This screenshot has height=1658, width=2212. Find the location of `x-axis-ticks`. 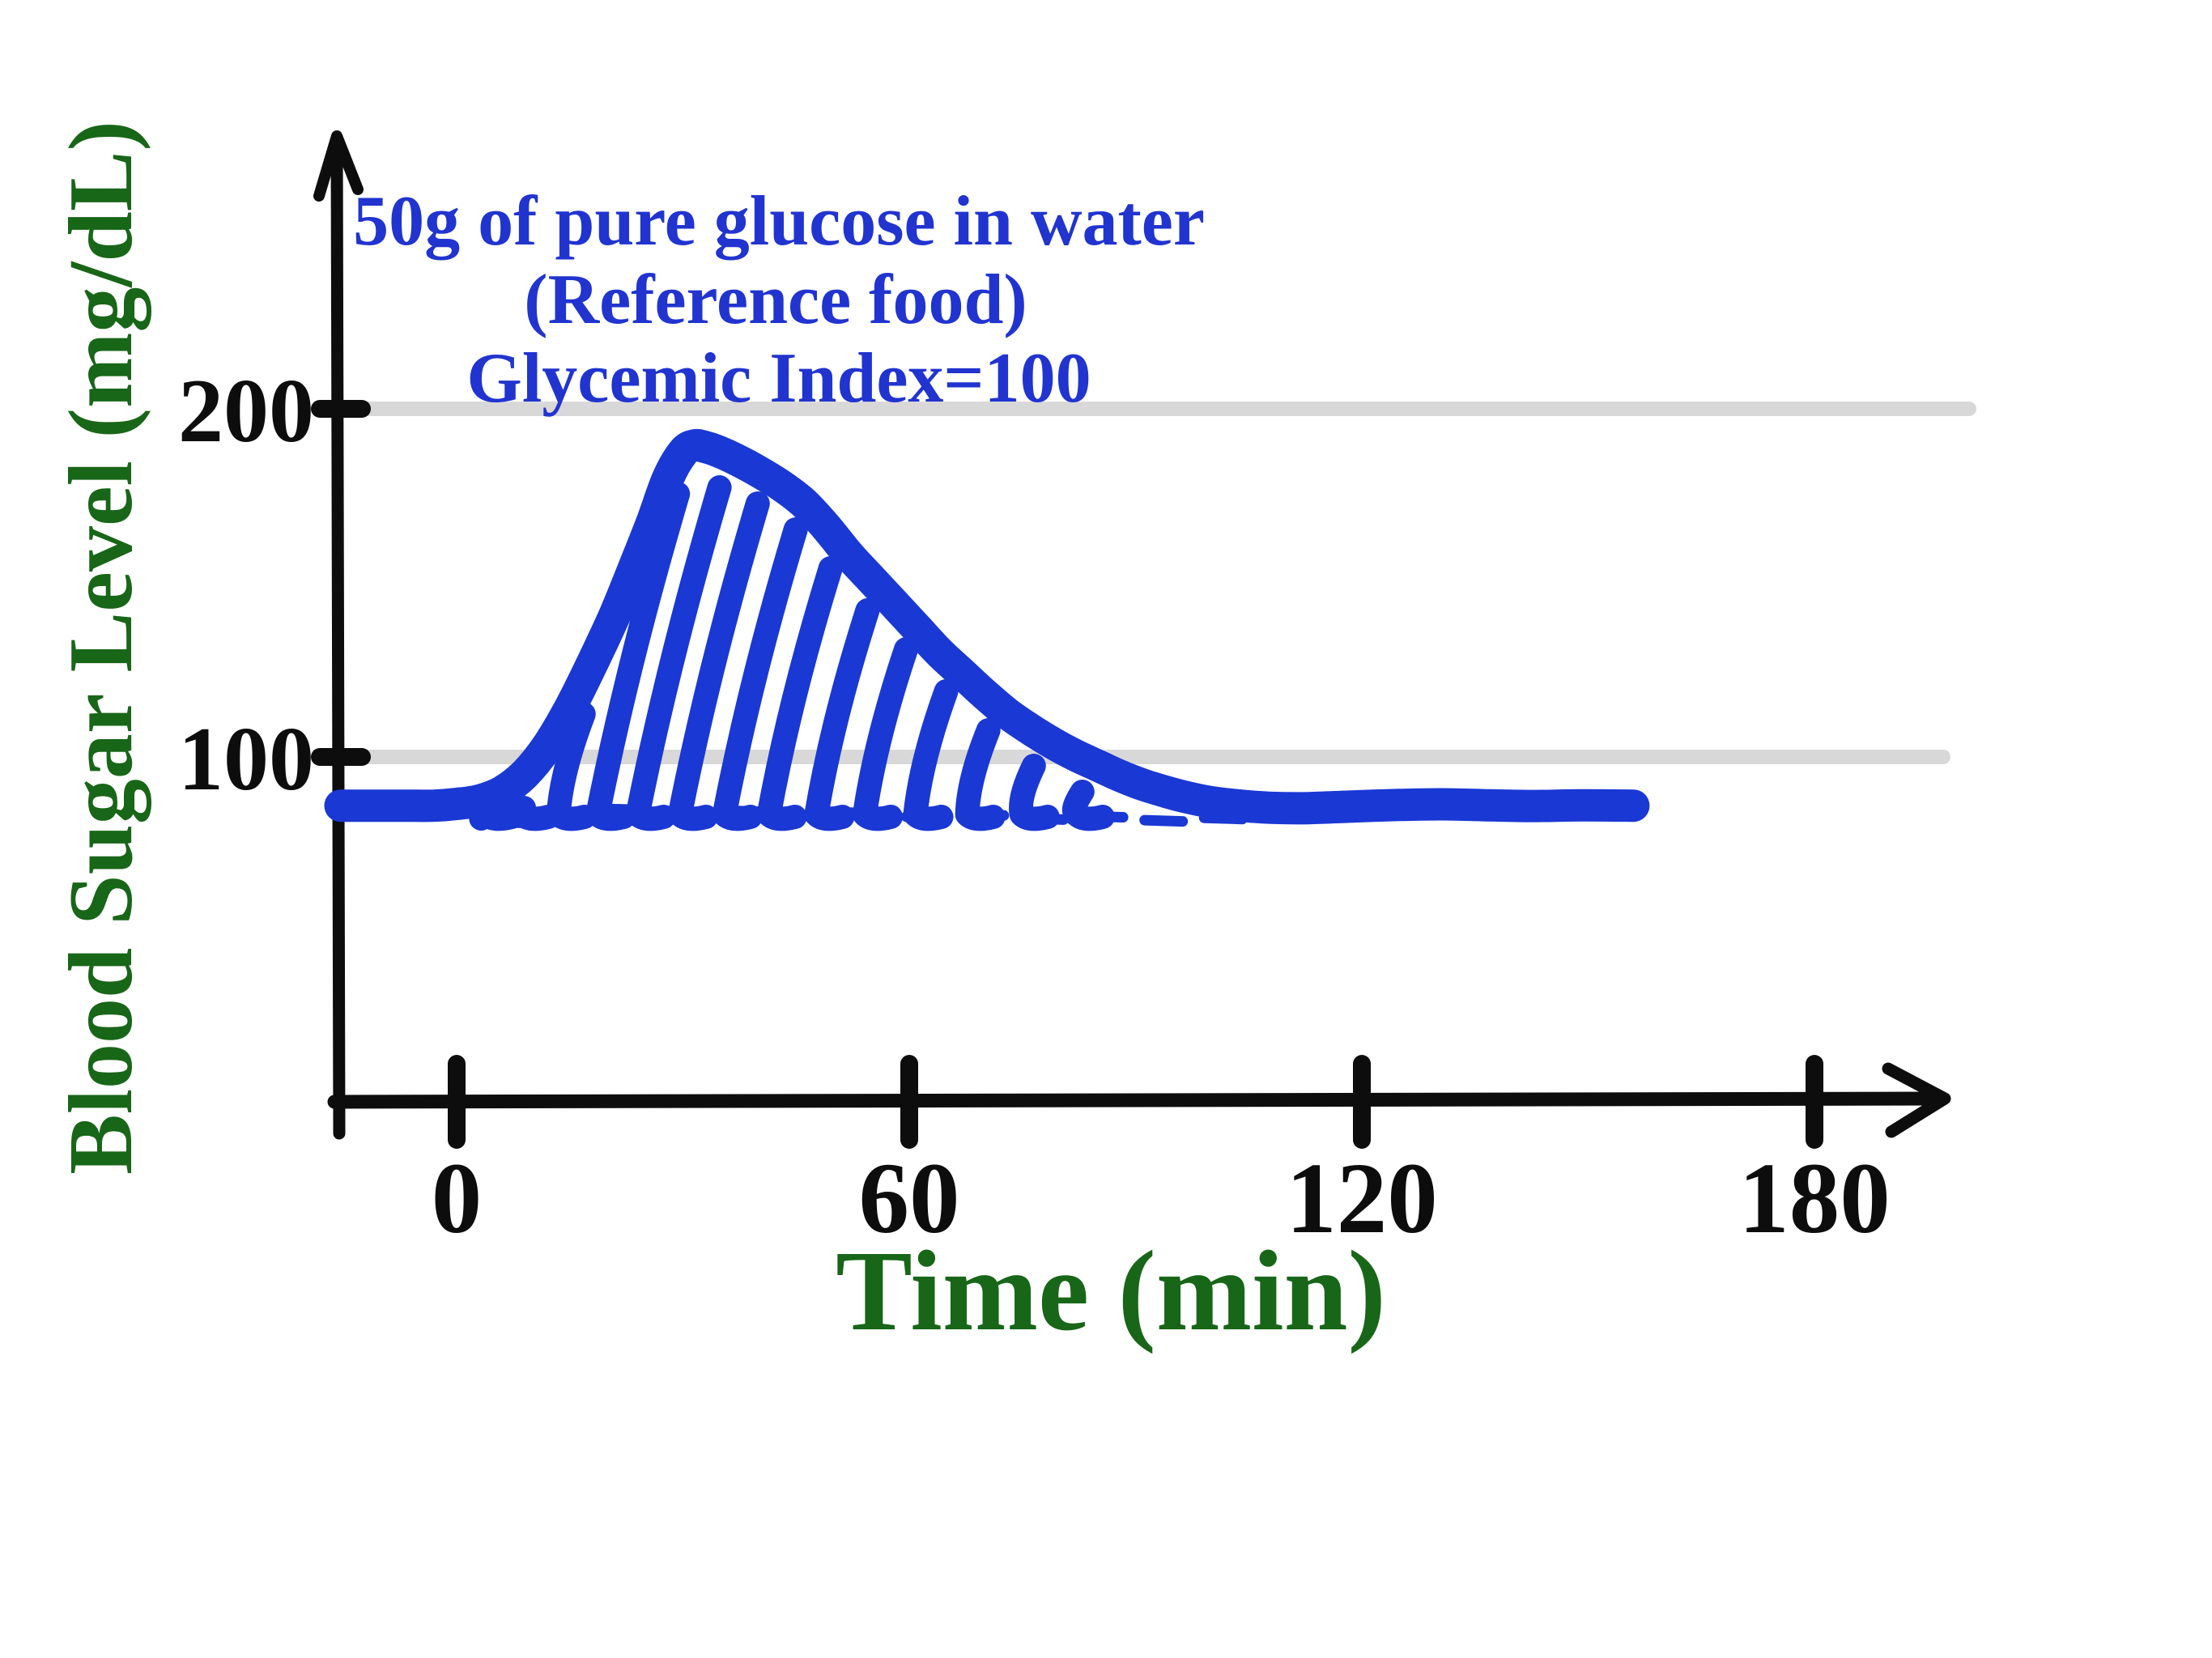

x-axis-ticks is located at coordinates (1136, 1102).